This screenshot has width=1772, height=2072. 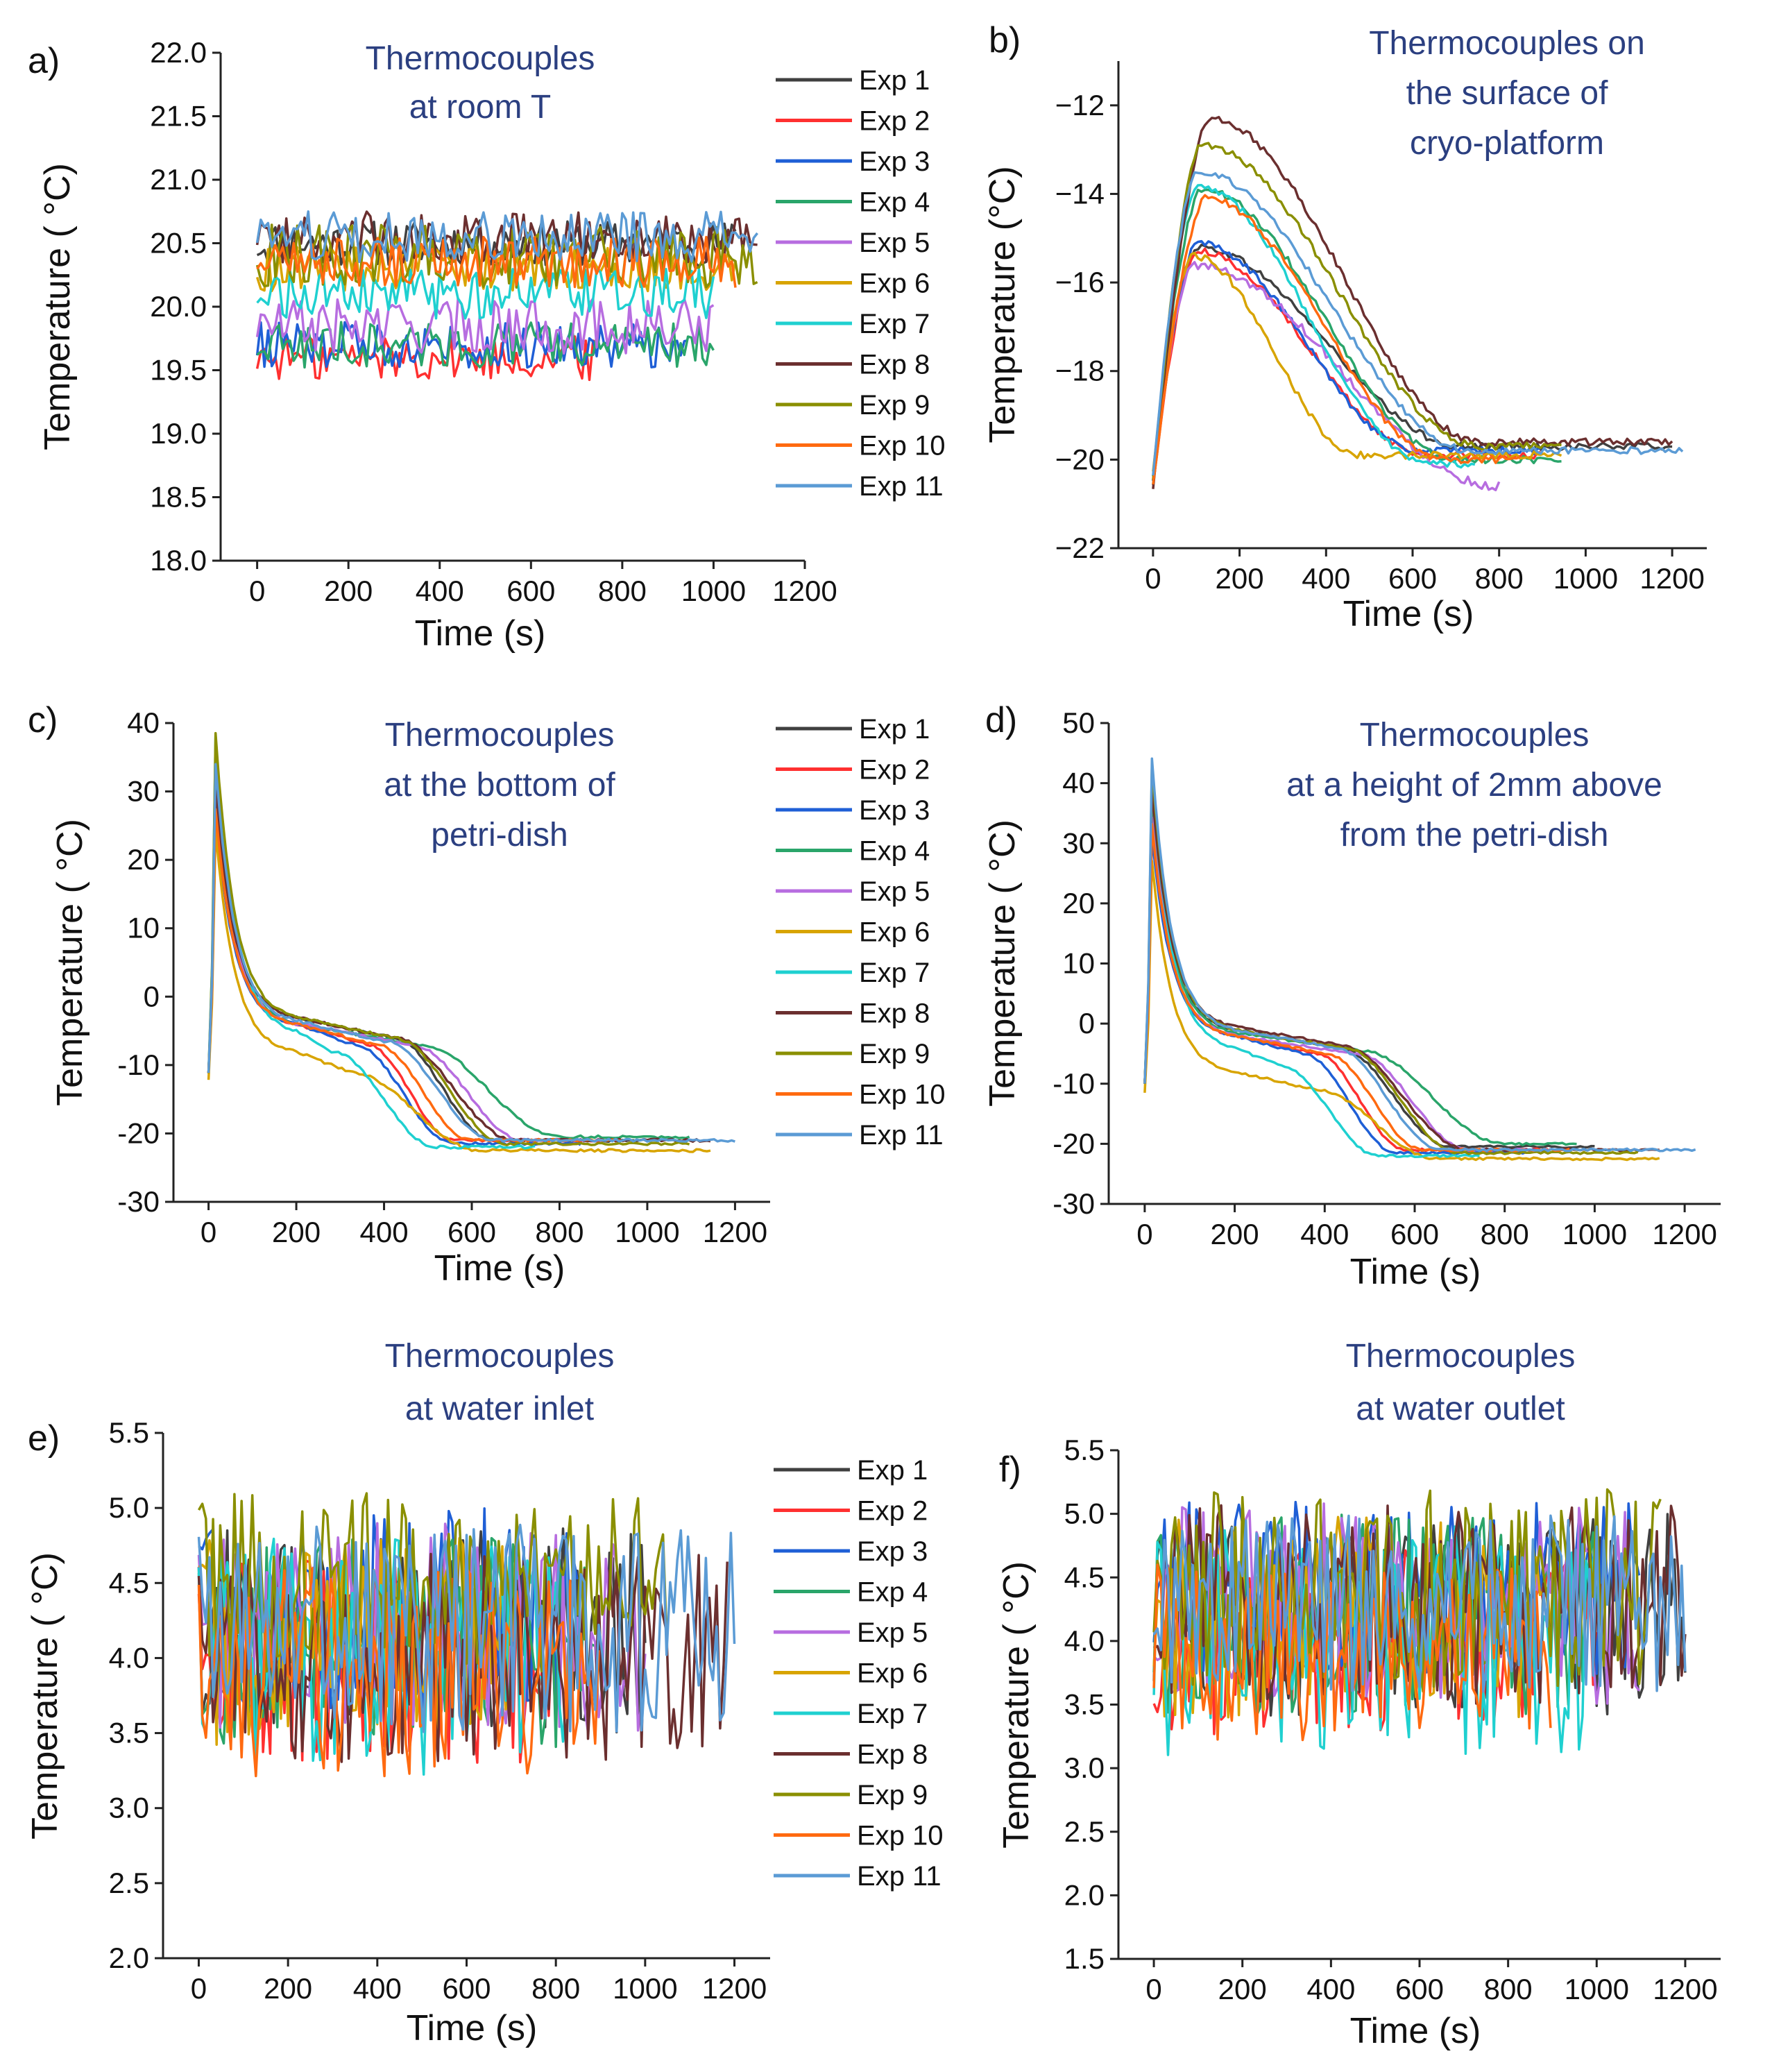 What do you see at coordinates (1010, 1470) in the screenshot?
I see `panel-letter: f)` at bounding box center [1010, 1470].